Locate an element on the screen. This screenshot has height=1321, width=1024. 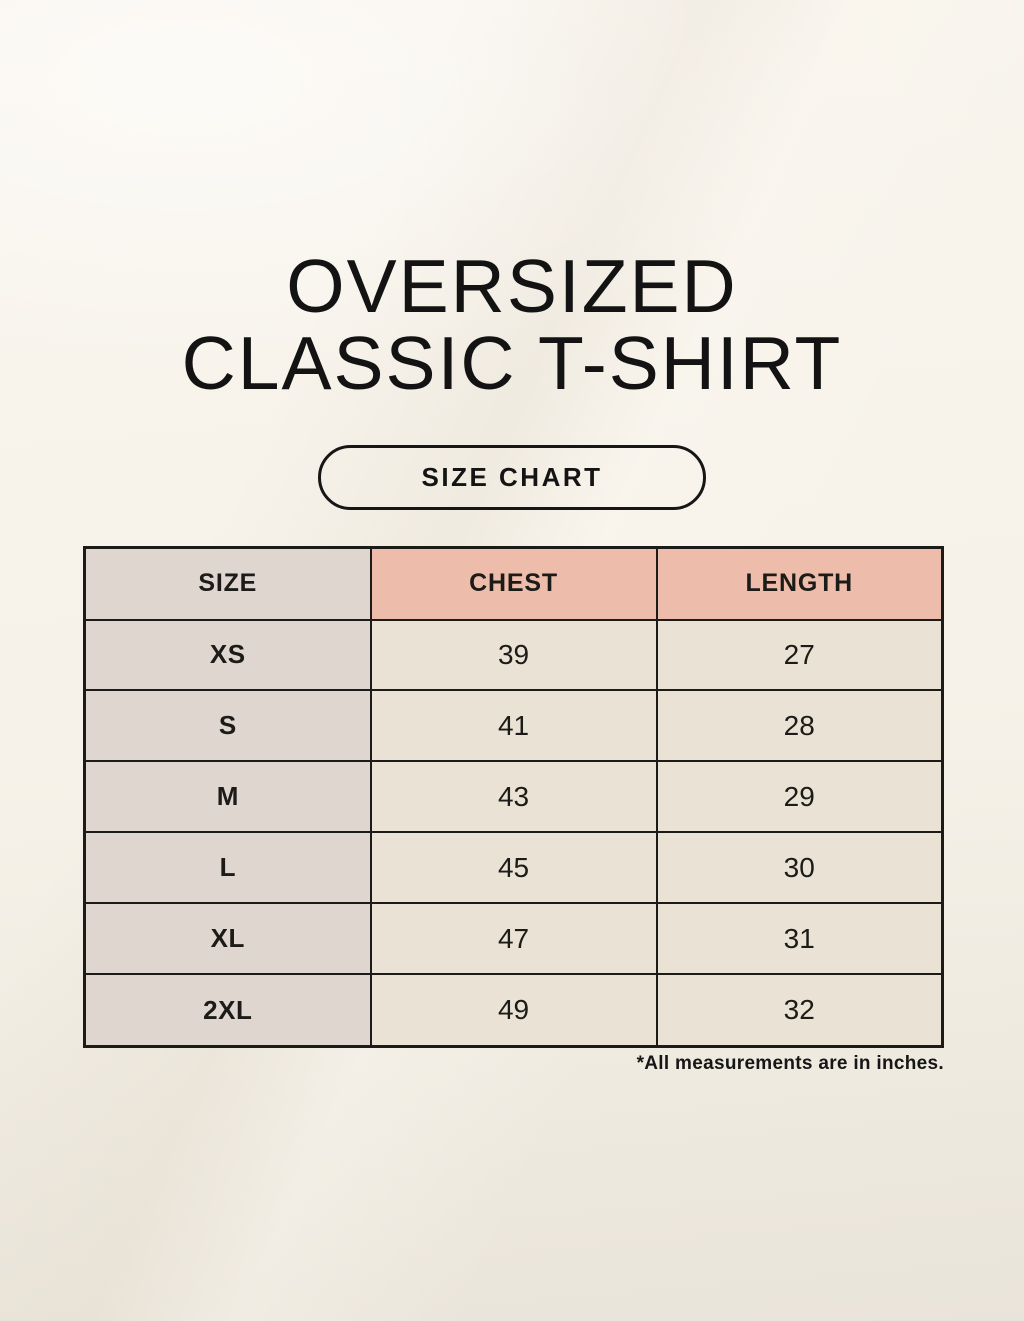
chest-cell: 45 is located at coordinates (513, 868).